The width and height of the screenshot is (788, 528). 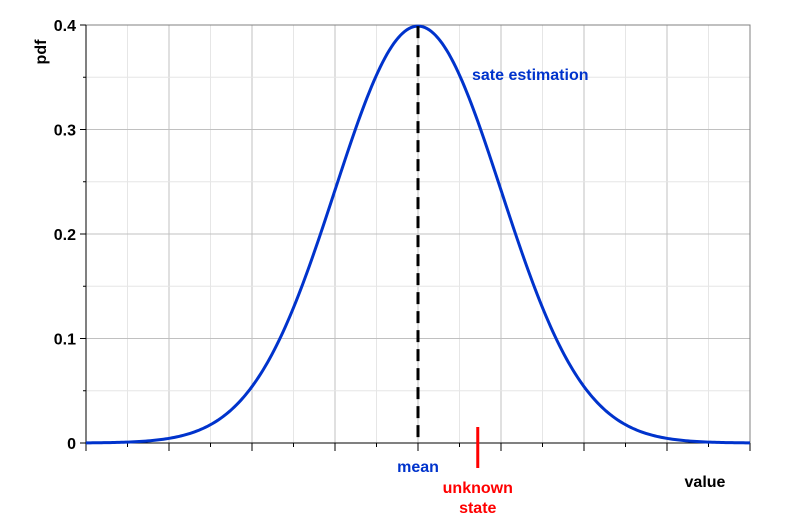 I want to click on y-tick-label: 0.4, so click(x=65, y=26).